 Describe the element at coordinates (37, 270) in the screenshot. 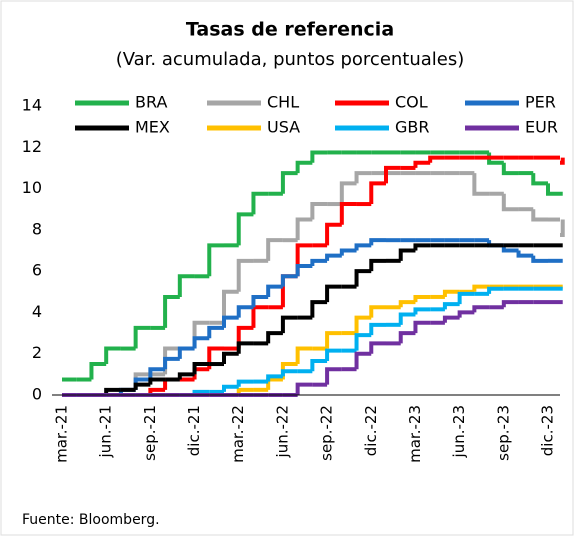

I see `y-tick-label: 6` at that location.